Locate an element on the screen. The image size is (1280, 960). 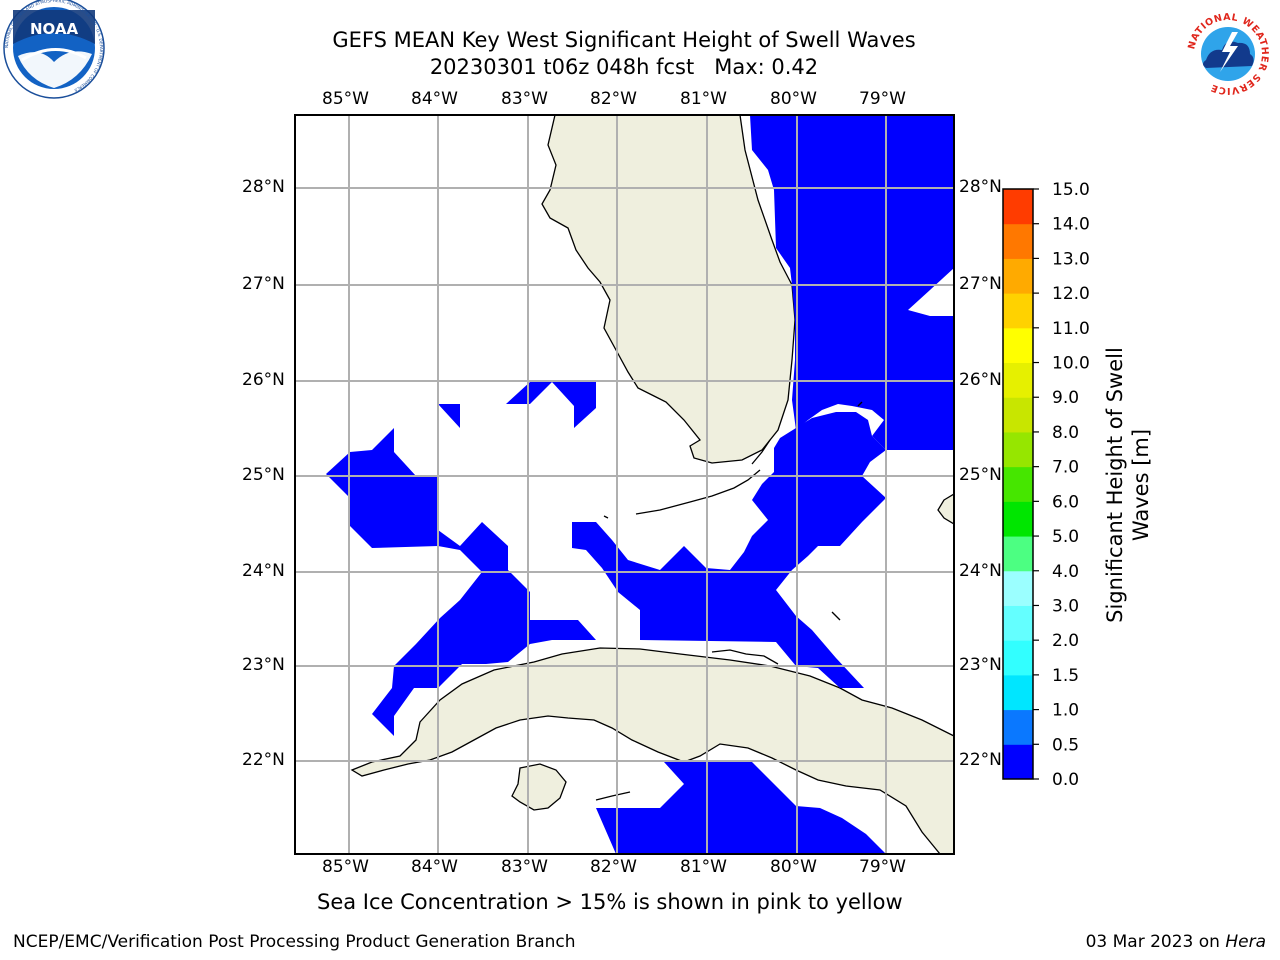
colorbar-tick-label: 13.0 is located at coordinates (1071, 259).